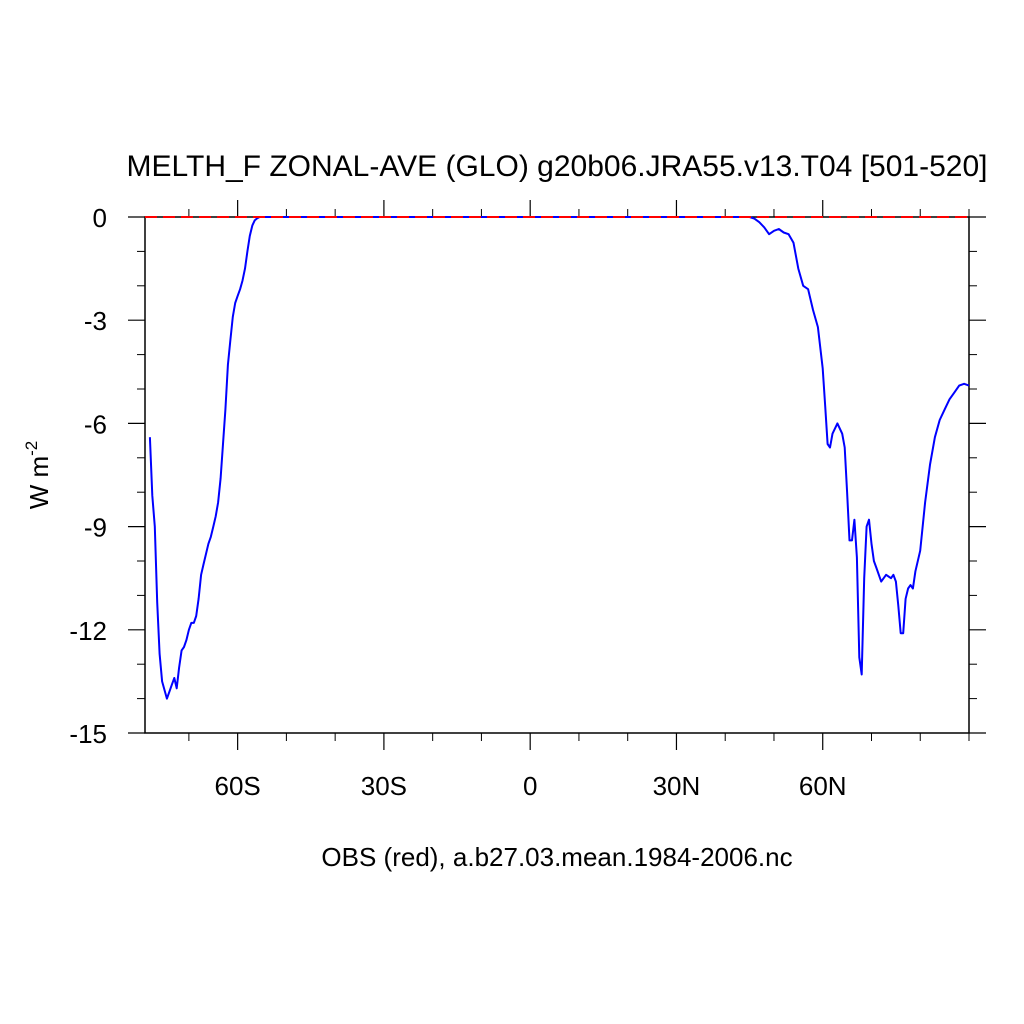 Image resolution: width=1024 pixels, height=1024 pixels. What do you see at coordinates (39, 482) in the screenshot?
I see `y-axis-label-main: W m` at bounding box center [39, 482].